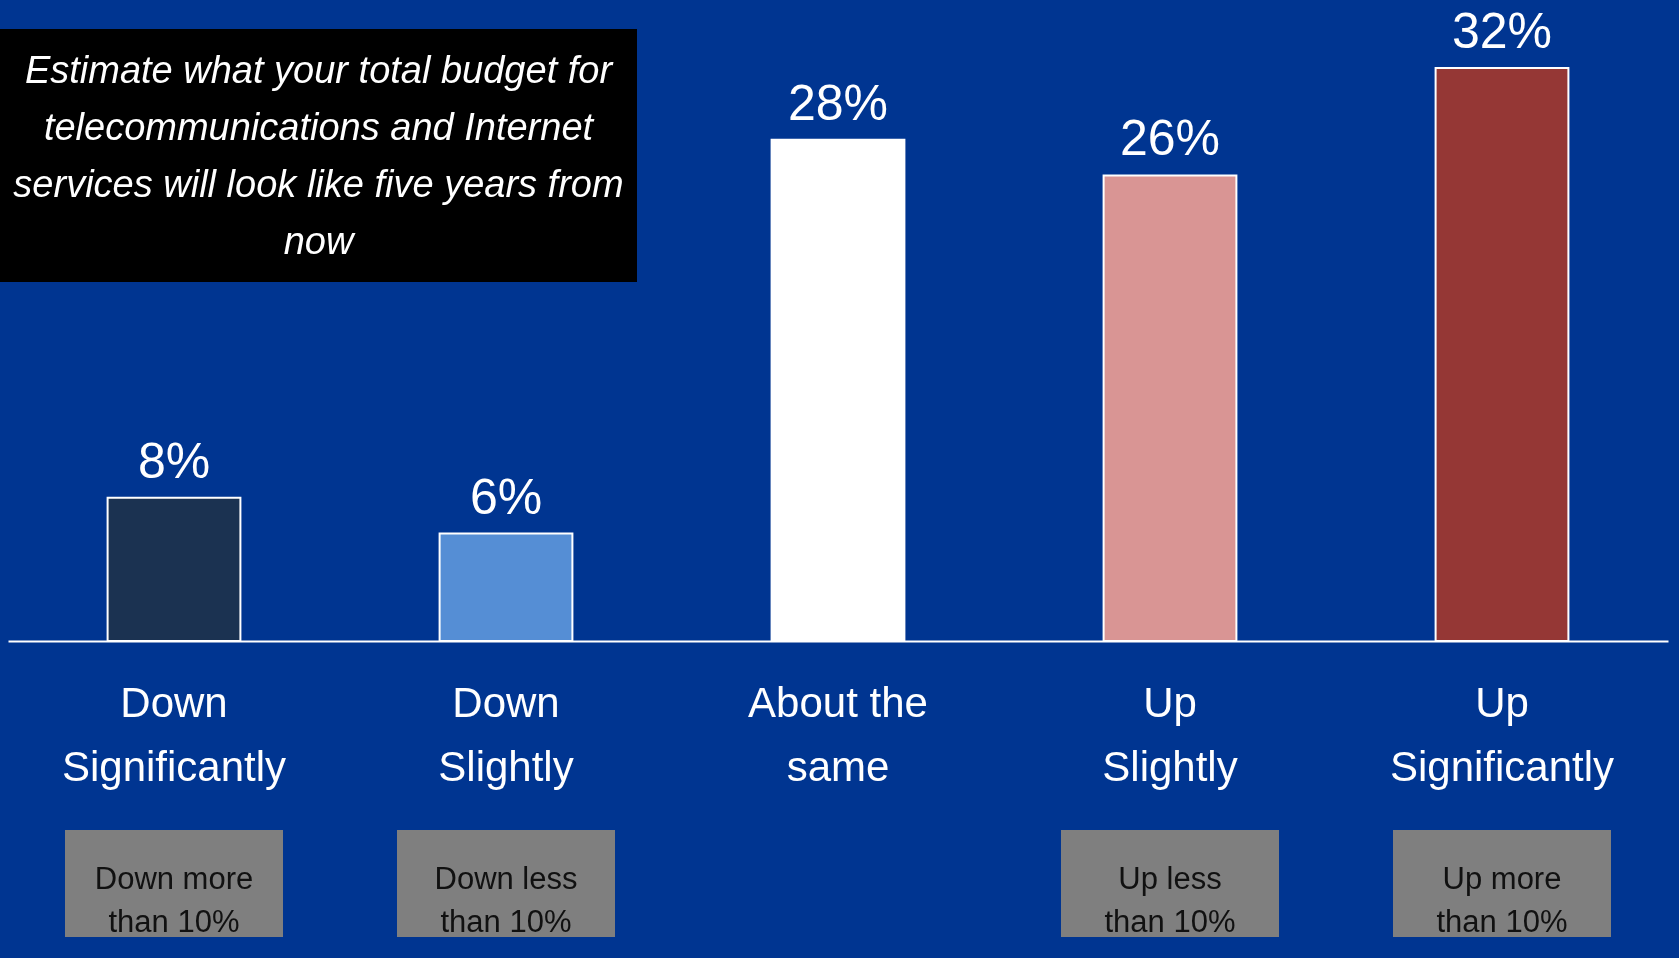 Image resolution: width=1679 pixels, height=958 pixels. I want to click on x-tick-label: About the same, so click(838, 734).